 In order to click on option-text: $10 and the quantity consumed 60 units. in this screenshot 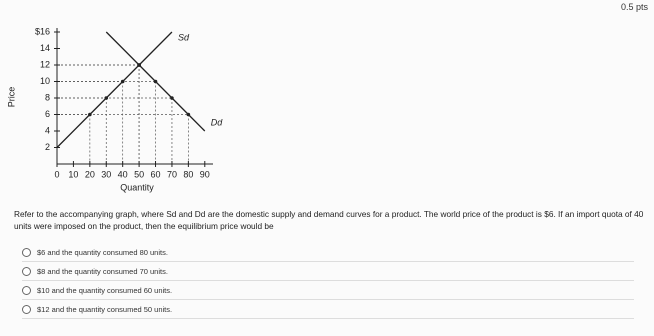, I will do `click(105, 290)`.